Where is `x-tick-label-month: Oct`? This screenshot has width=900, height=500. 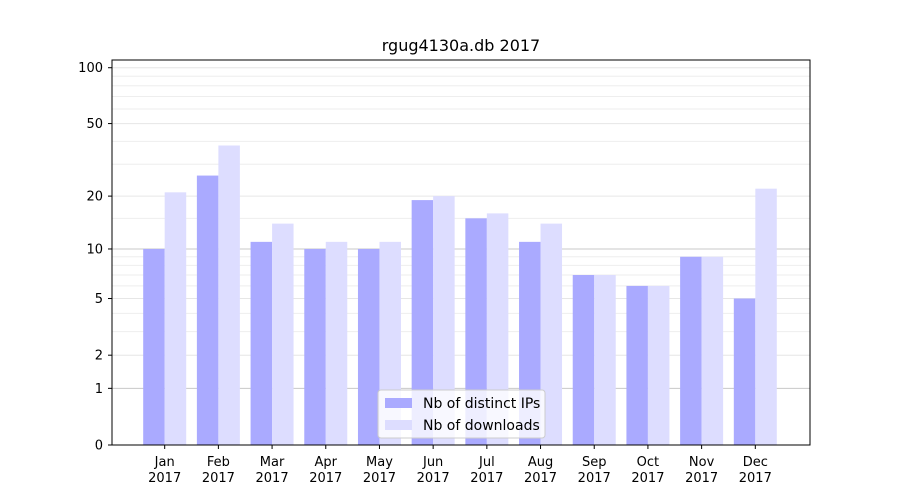 x-tick-label-month: Oct is located at coordinates (648, 462).